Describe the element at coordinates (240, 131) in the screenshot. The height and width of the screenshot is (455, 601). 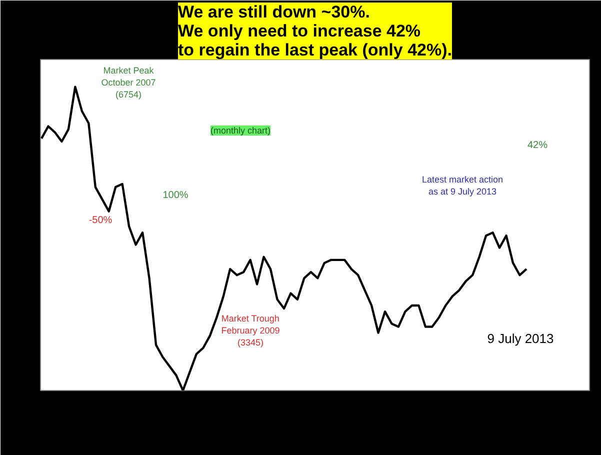
I see `annotation: (monthly chart)` at that location.